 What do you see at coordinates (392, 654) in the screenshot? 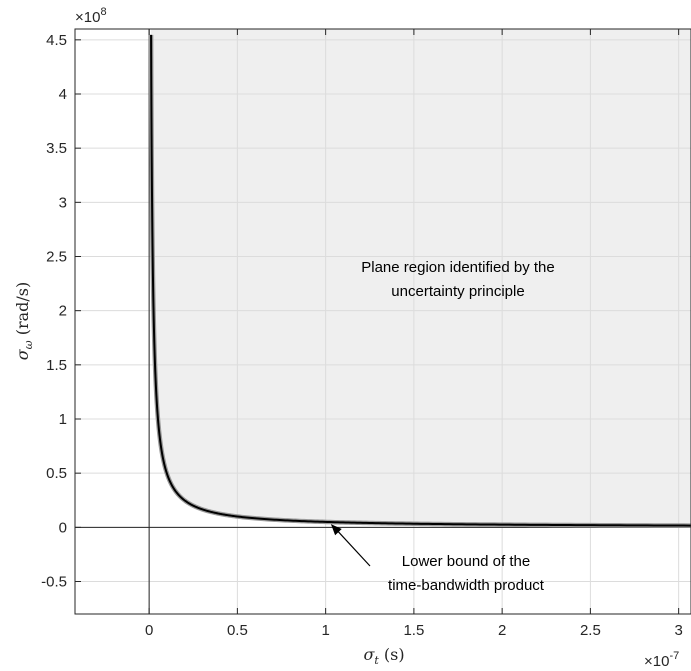
I see `x-axis-label-unit: (s)` at bounding box center [392, 654].